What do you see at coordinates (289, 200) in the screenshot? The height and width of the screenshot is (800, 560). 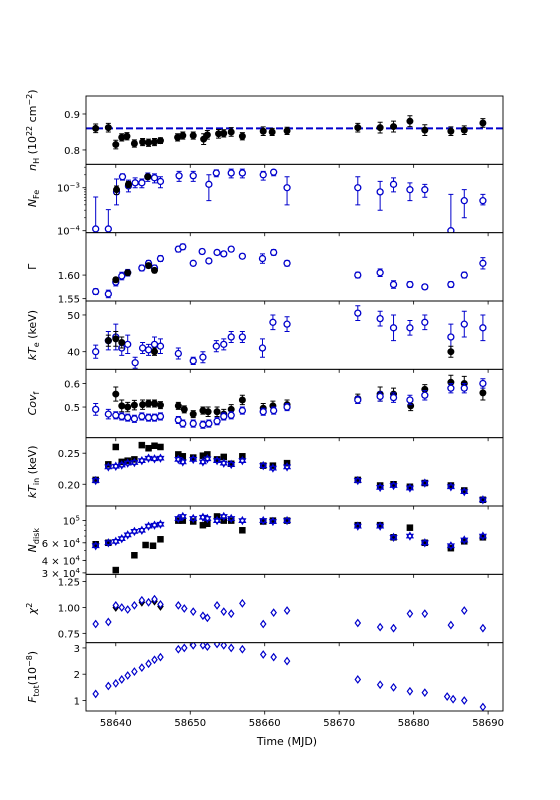 I see `series-blue-circle` at bounding box center [289, 200].